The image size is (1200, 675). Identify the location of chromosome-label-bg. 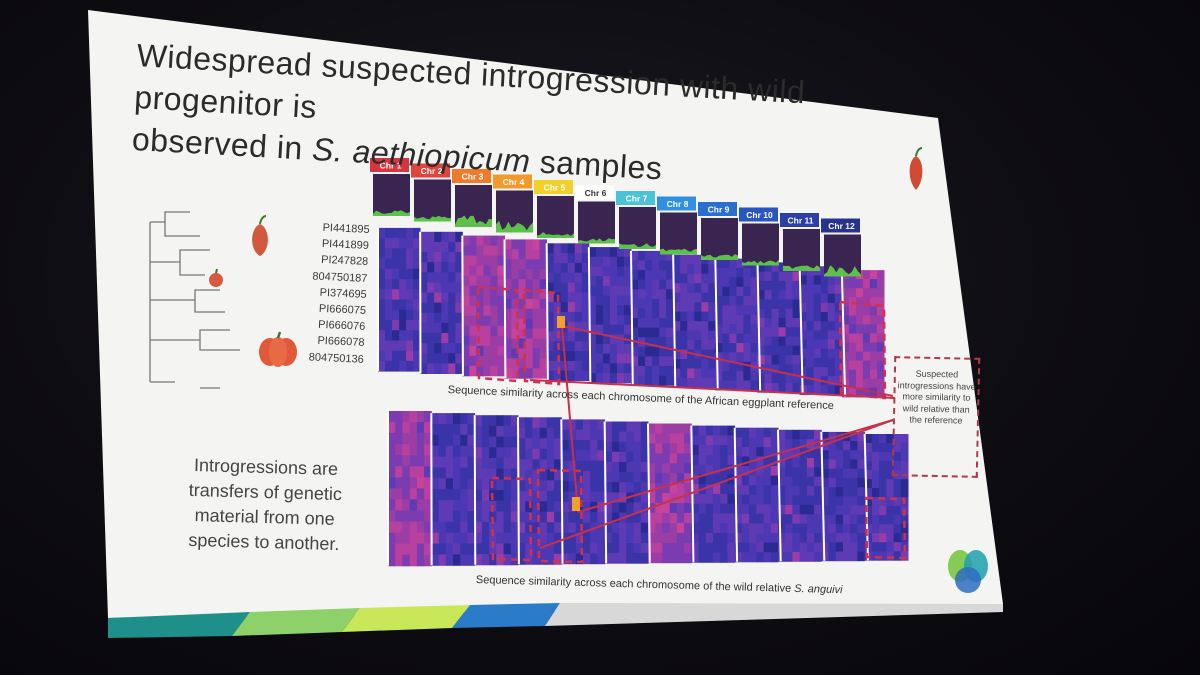
(389, 165).